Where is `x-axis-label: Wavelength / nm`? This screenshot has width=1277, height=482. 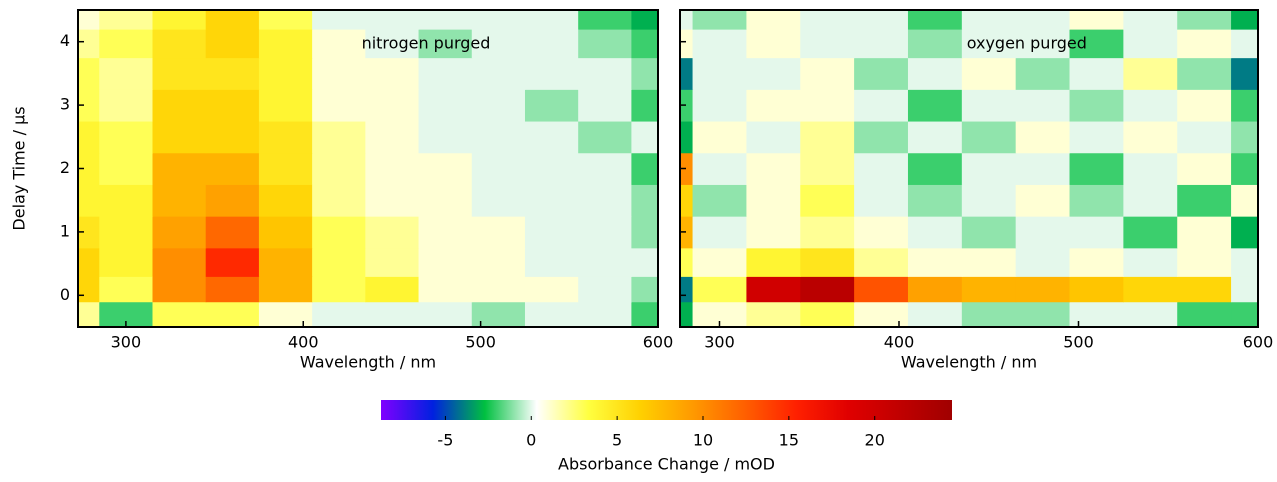 x-axis-label: Wavelength / nm is located at coordinates (969, 362).